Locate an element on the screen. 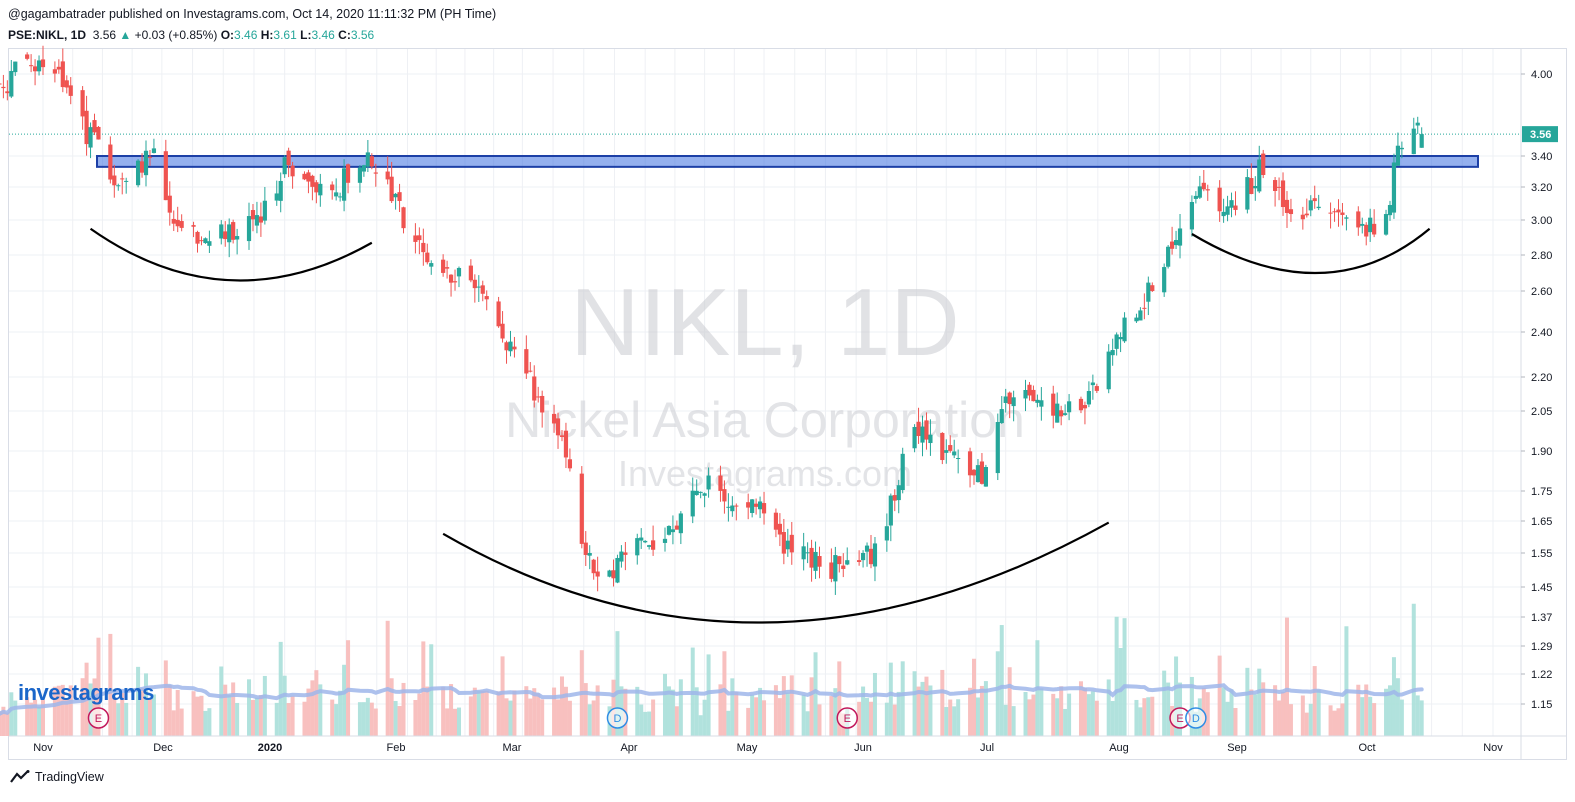 Image resolution: width=1575 pixels, height=802 pixels. time-tick-label: Mar is located at coordinates (512, 748).